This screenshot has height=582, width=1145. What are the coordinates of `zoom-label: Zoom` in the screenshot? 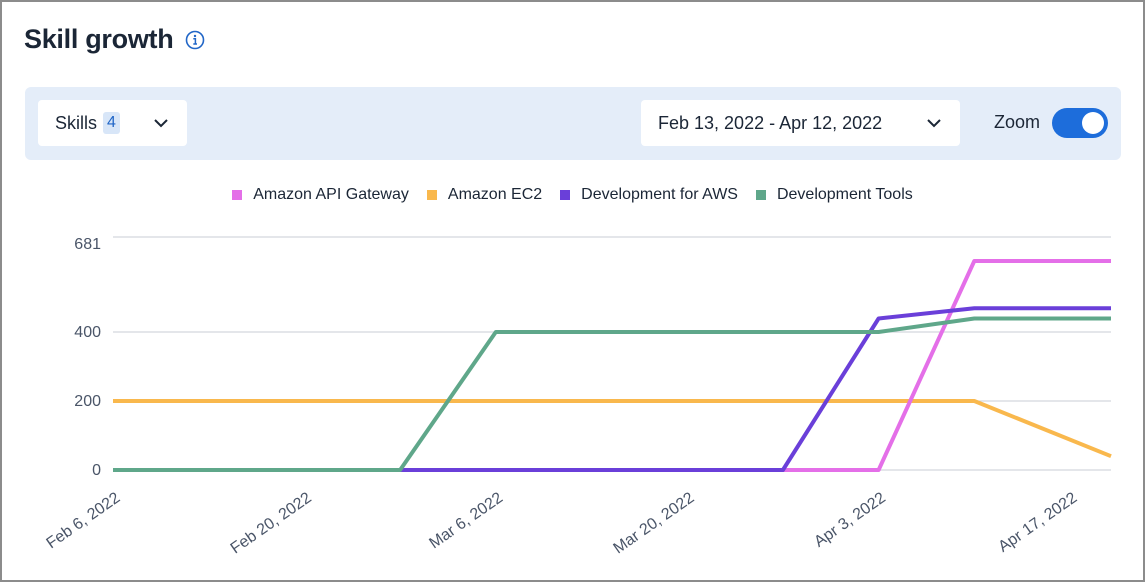 It's located at (1017, 122).